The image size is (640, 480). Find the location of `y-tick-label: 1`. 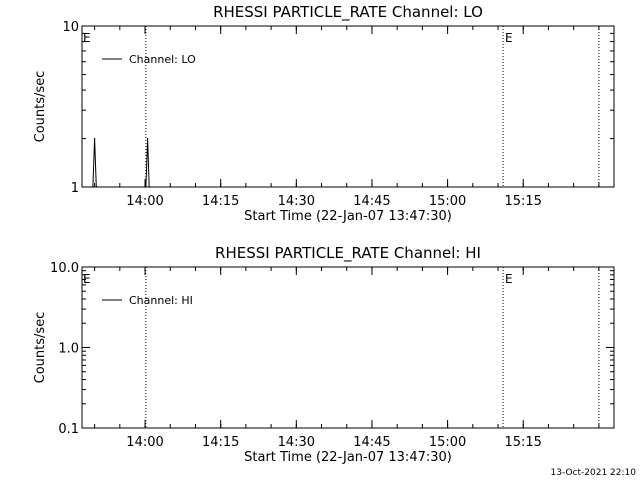

y-tick-label: 1 is located at coordinates (75, 188).